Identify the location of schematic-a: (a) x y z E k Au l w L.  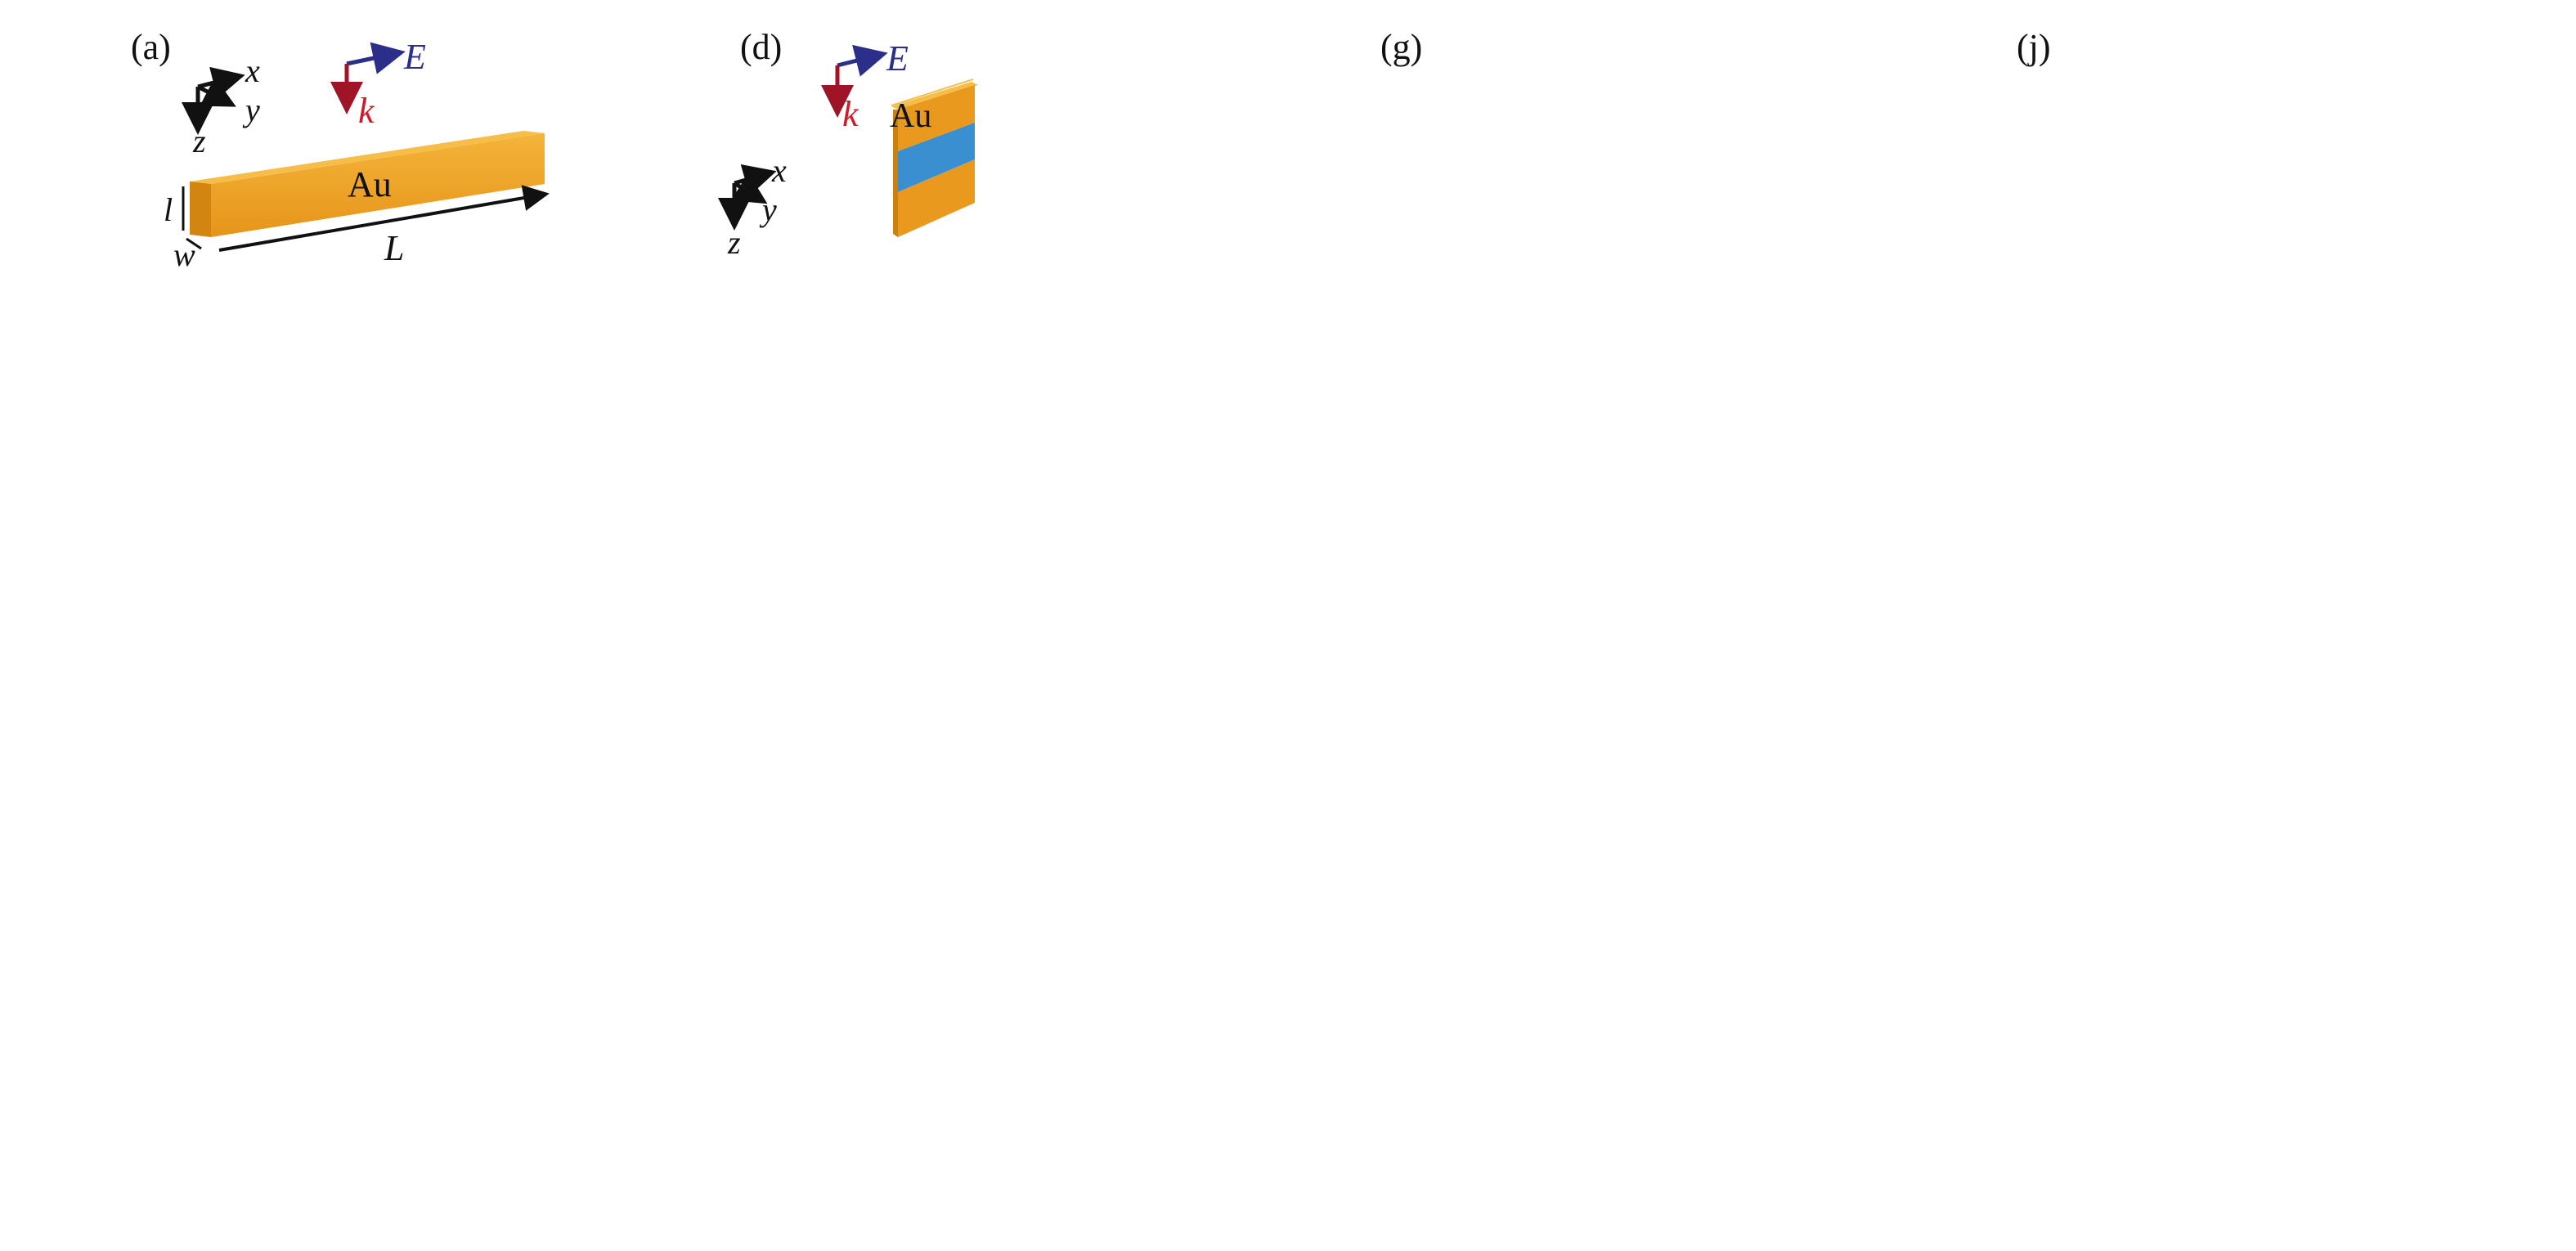
(340, 150).